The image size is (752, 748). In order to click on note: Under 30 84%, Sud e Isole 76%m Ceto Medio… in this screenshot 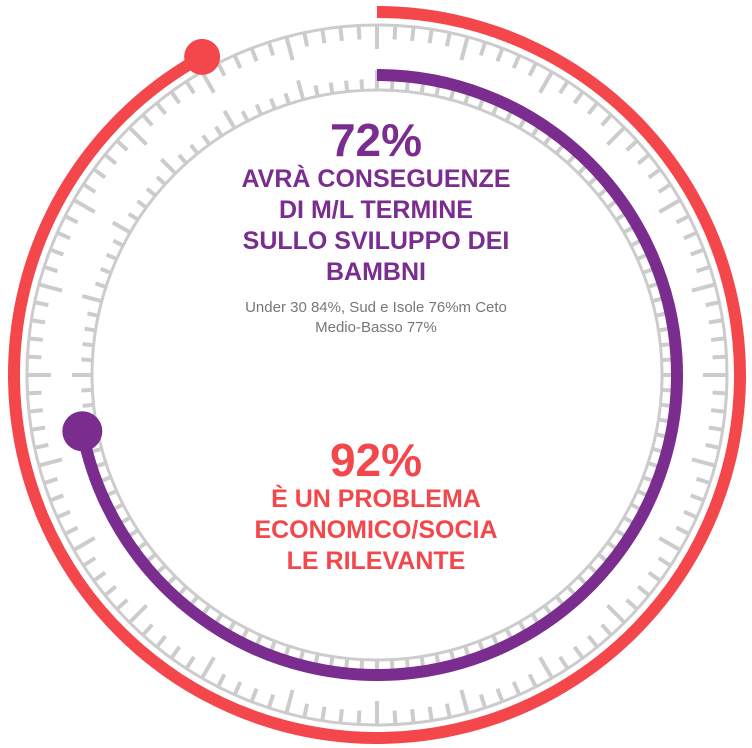, I will do `click(376, 318)`.